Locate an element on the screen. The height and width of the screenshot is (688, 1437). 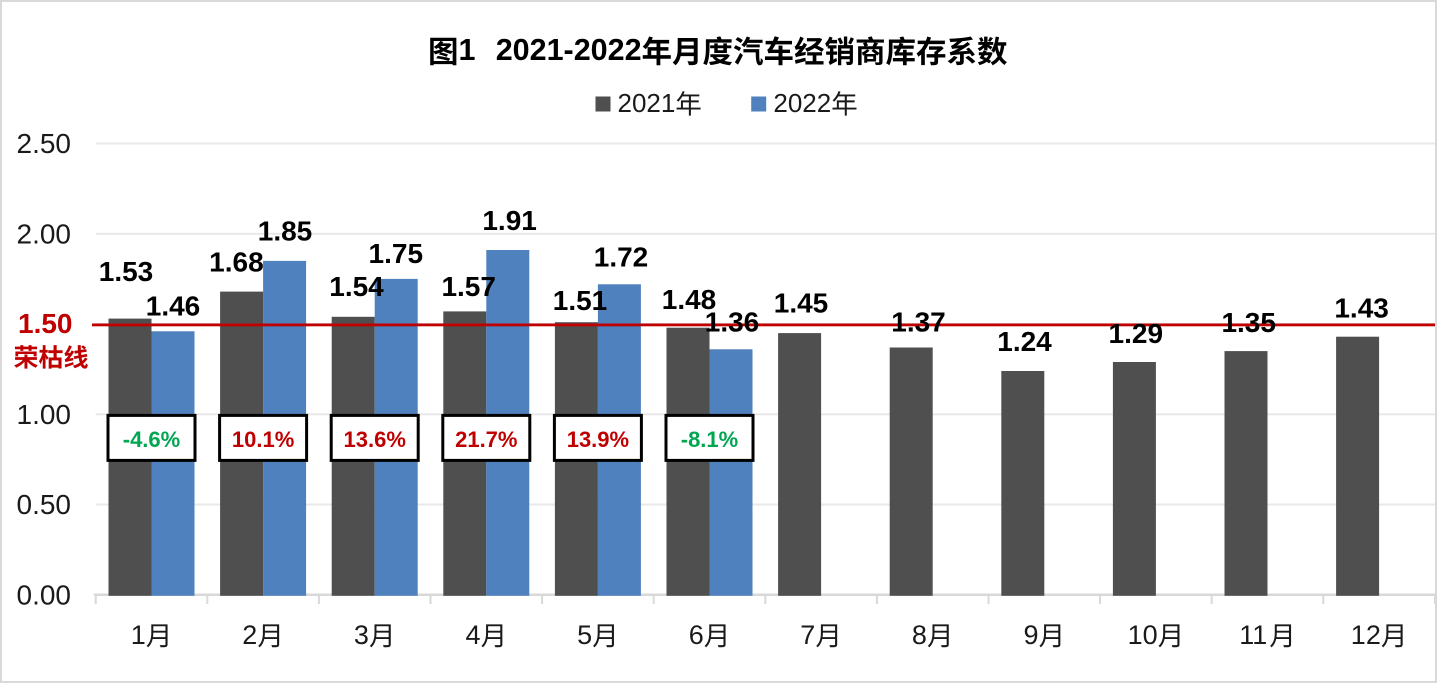
svg-text: 1.46 is located at coordinates (173, 306).